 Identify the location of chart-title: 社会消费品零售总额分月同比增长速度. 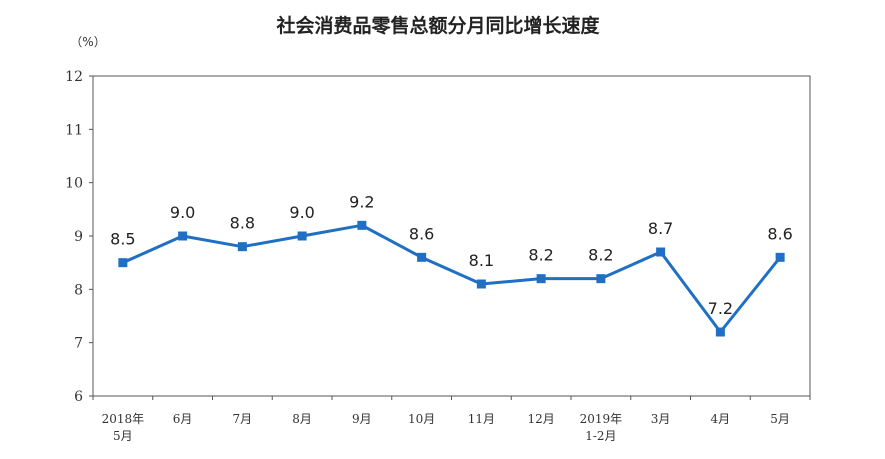
(437, 25).